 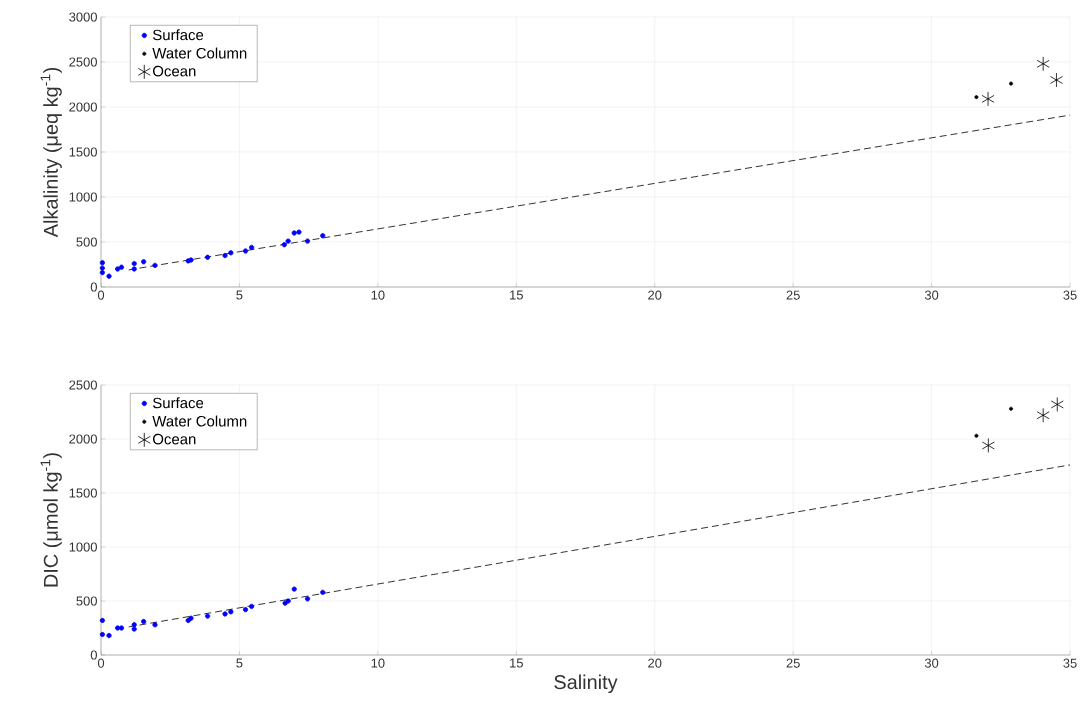 I want to click on y-axis-title: DIC (μmol kg$^{-1}$), so click(x=51, y=520).